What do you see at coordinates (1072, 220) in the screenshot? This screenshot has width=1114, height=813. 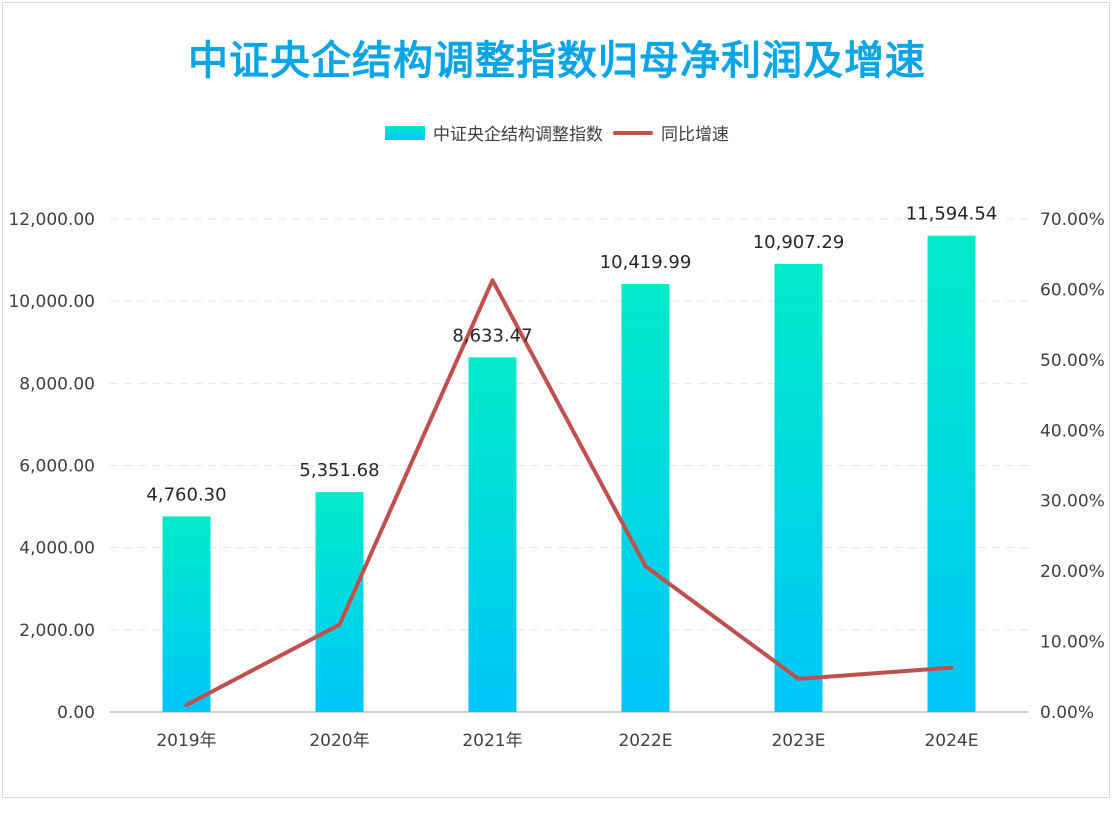 I see `y-right-tick-label: 70.00%` at bounding box center [1072, 220].